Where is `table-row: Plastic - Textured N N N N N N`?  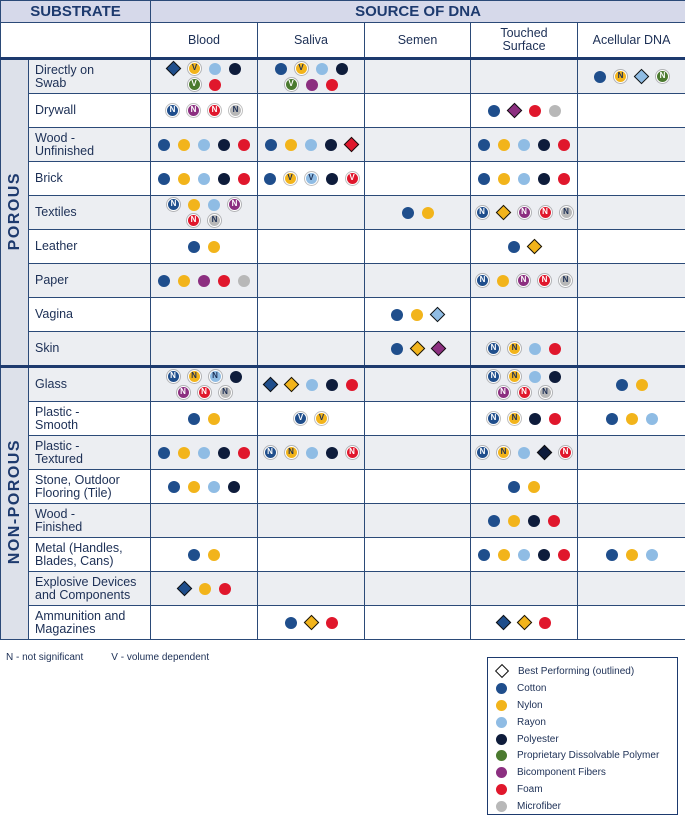 table-row: Plastic - Textured N N N N N N is located at coordinates (343, 452).